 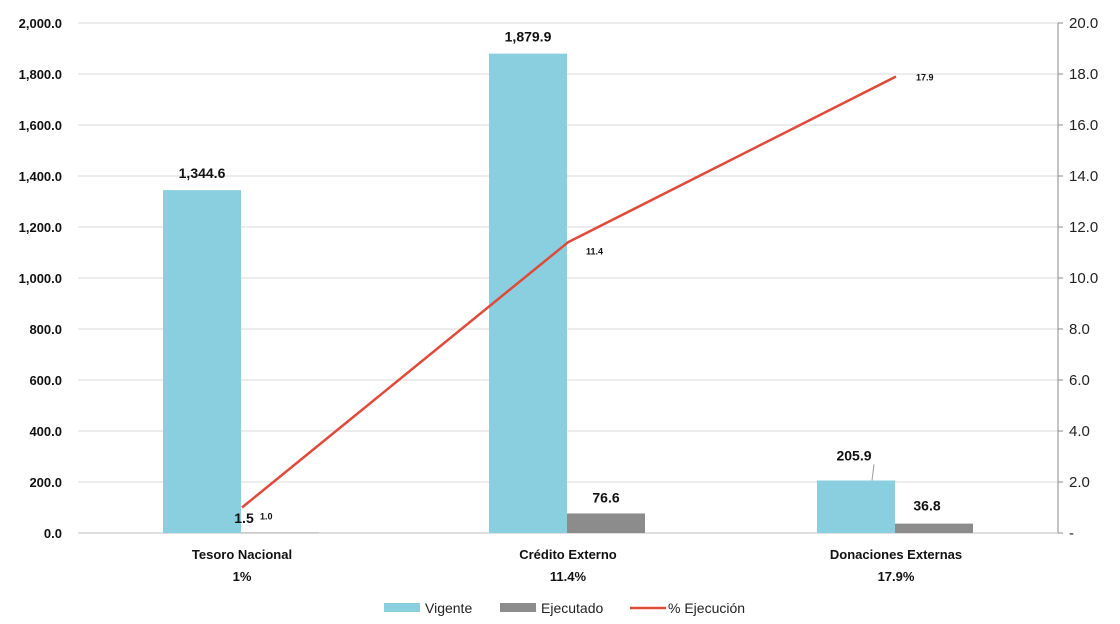 I want to click on bar-label-vigente: 205.9, so click(x=853, y=455).